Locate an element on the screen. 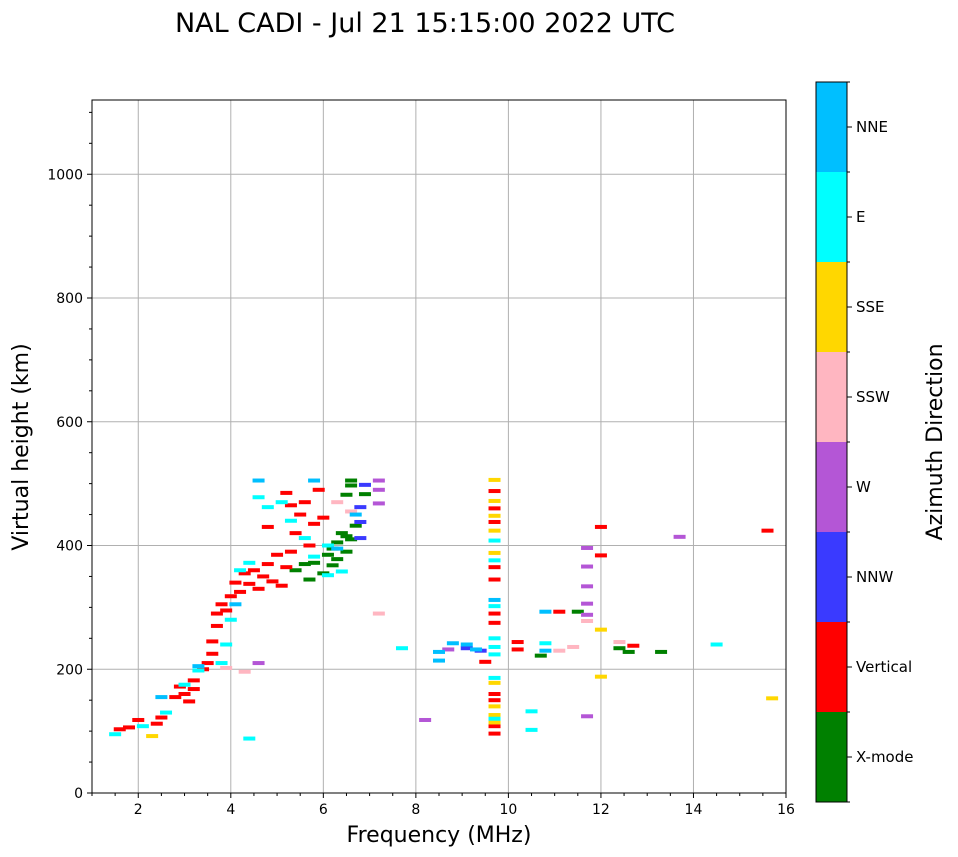 The width and height of the screenshot is (958, 857). colorbar-label: W is located at coordinates (863, 487).